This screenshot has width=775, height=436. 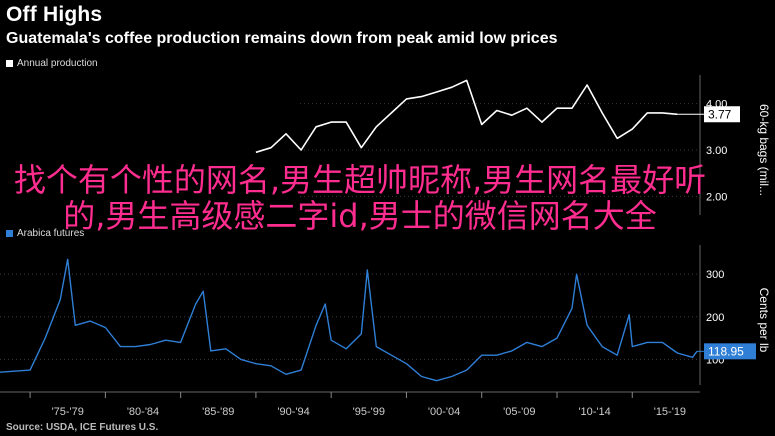 What do you see at coordinates (68, 412) in the screenshot?
I see `x-tick-label: '75-'79` at bounding box center [68, 412].